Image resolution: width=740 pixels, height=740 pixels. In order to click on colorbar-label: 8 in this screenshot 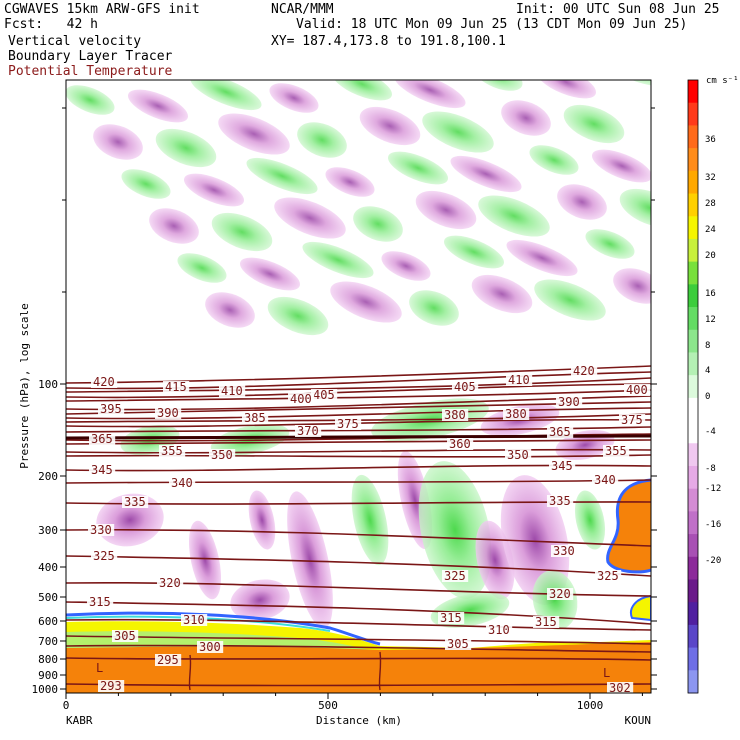, I will do `click(707, 346)`.